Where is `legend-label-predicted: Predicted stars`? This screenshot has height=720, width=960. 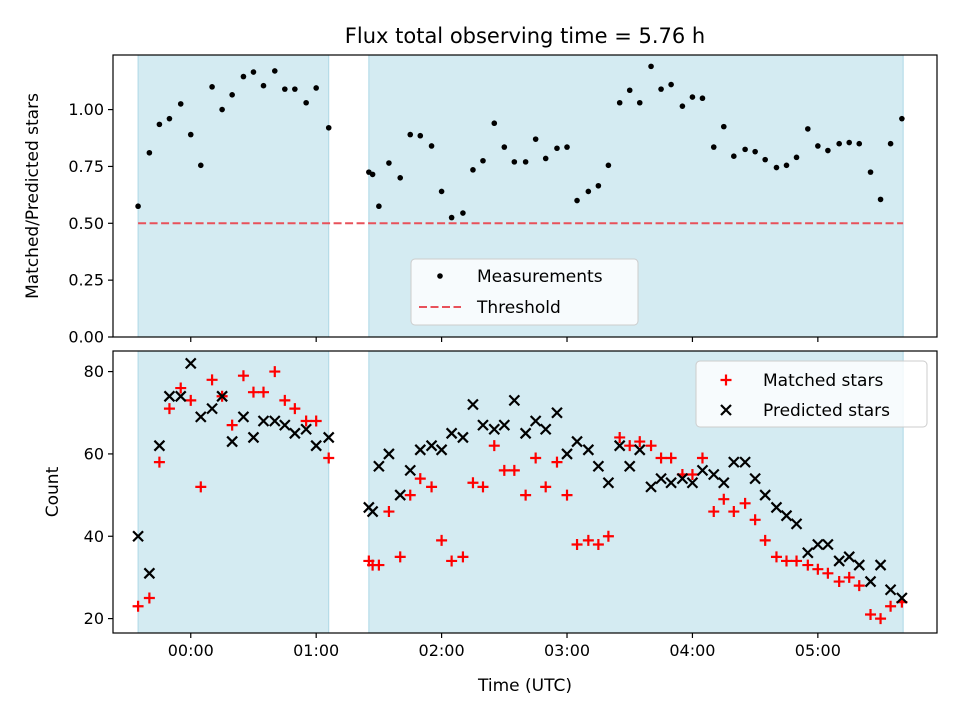
legend-label-predicted: Predicted stars is located at coordinates (826, 411).